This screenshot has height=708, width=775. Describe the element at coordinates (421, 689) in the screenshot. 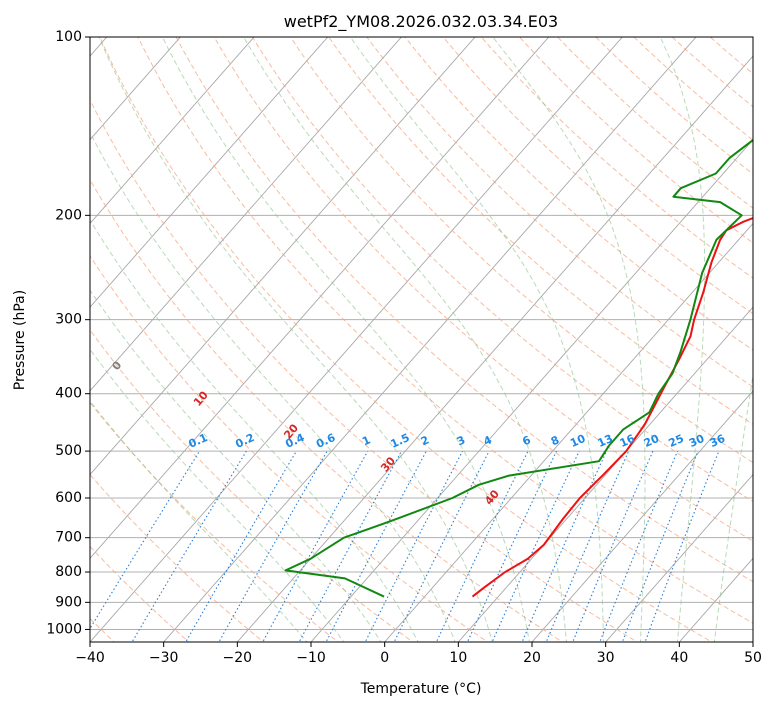

I see `x-axis-label: Temperature (°C)` at that location.